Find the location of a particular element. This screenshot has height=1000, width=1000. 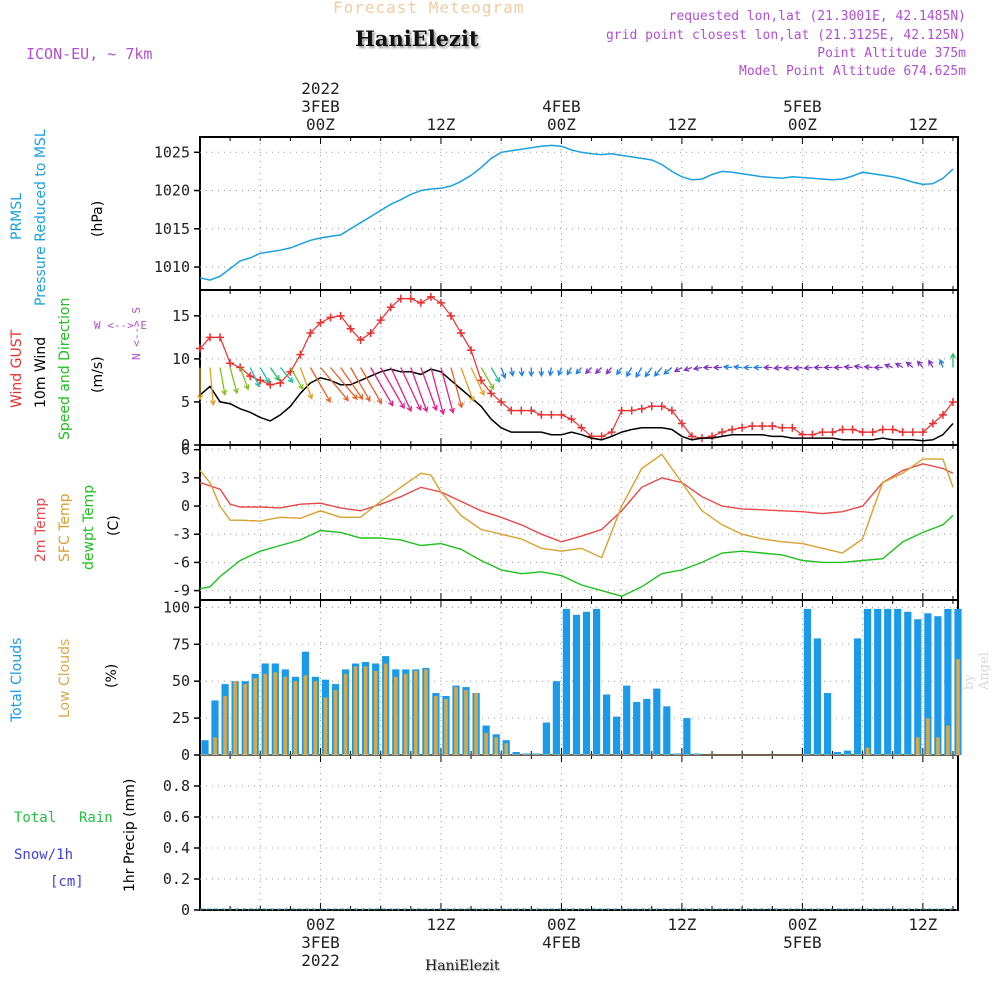

gust-line is located at coordinates (576, 367).